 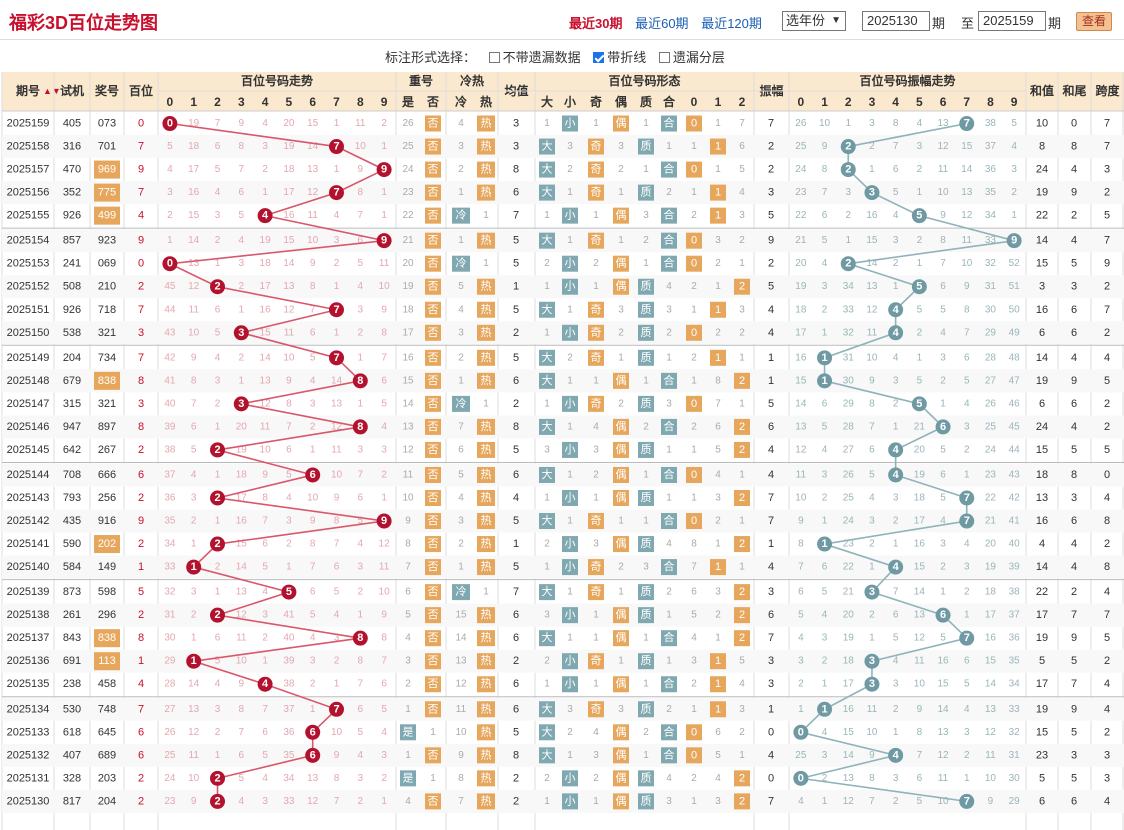 What do you see at coordinates (967, 498) in the screenshot?
I see `amplitude-ball-number: 7` at bounding box center [967, 498].